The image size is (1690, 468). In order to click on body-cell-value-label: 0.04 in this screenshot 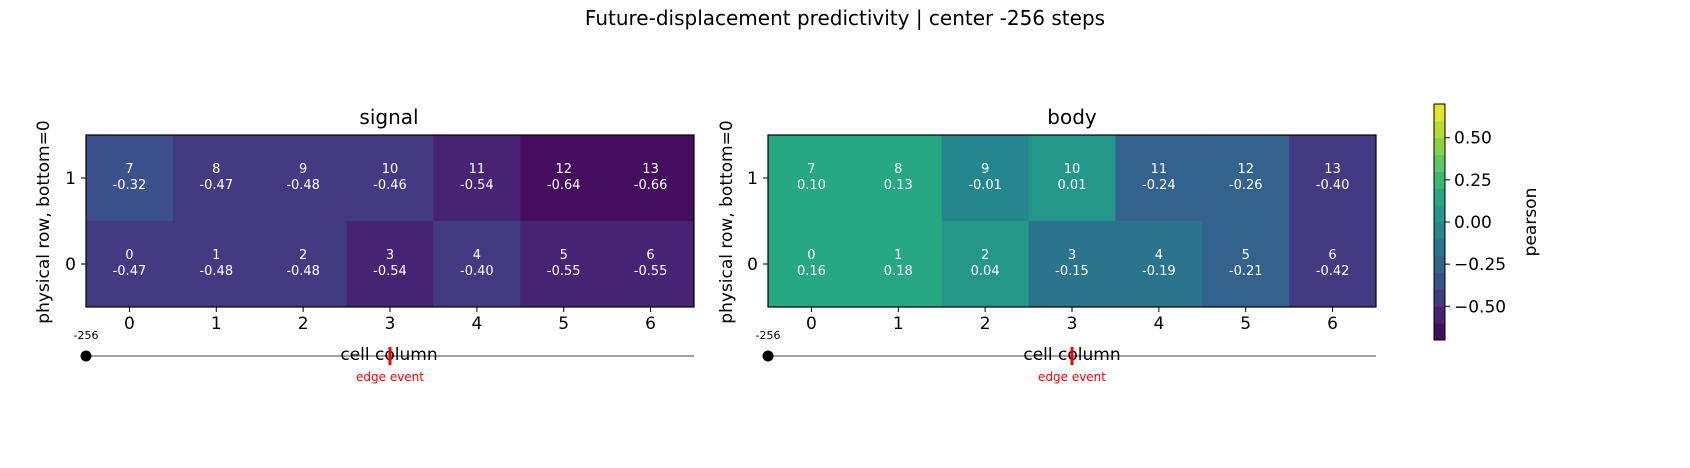, I will do `click(985, 271)`.